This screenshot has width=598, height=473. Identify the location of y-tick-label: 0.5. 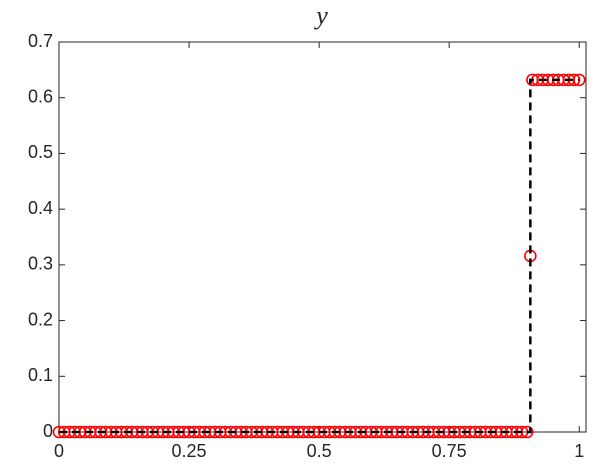
(40, 152).